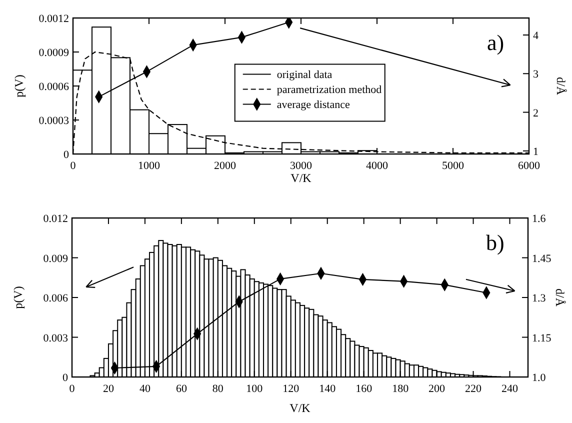 The image size is (572, 423). I want to click on x-tick-label: 3000, so click(301, 166).